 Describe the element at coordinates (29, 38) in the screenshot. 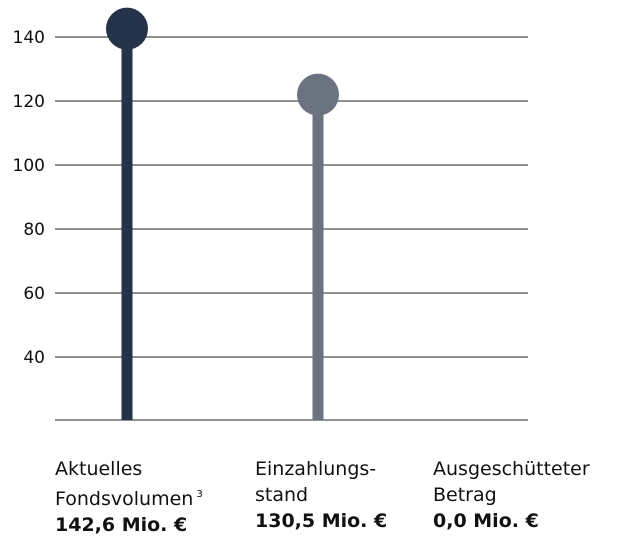

I see `y-tick-label-140: 140` at that location.